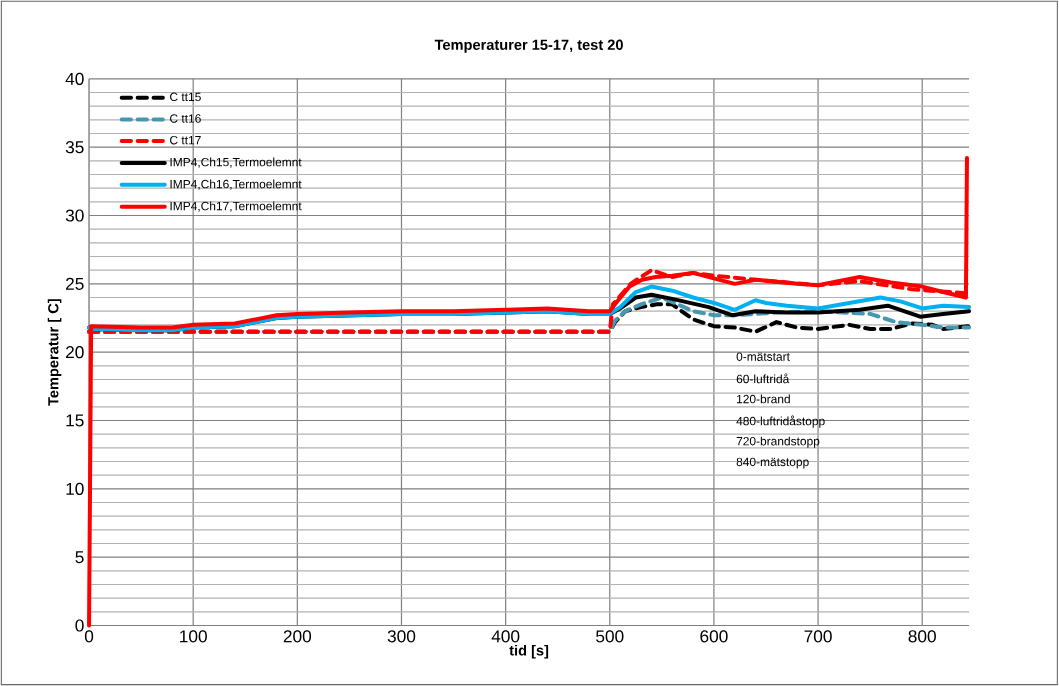 The height and width of the screenshot is (686, 1059). What do you see at coordinates (74, 147) in the screenshot?
I see `y-tick-label: 35` at bounding box center [74, 147].